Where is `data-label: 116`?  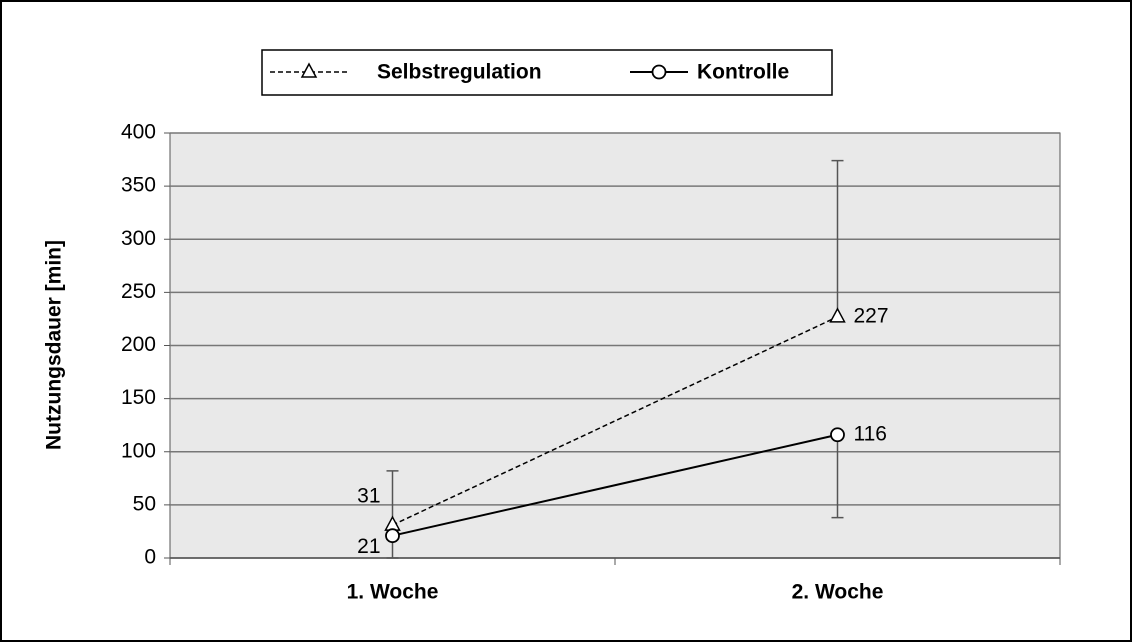 data-label: 116 is located at coordinates (870, 433).